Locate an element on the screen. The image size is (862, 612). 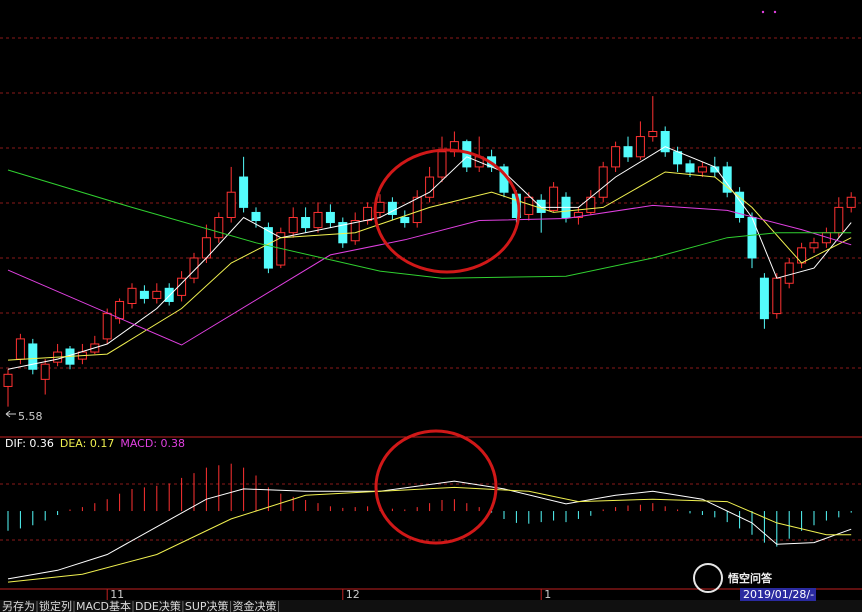
tab: 资金决策 is located at coordinates (255, 605).